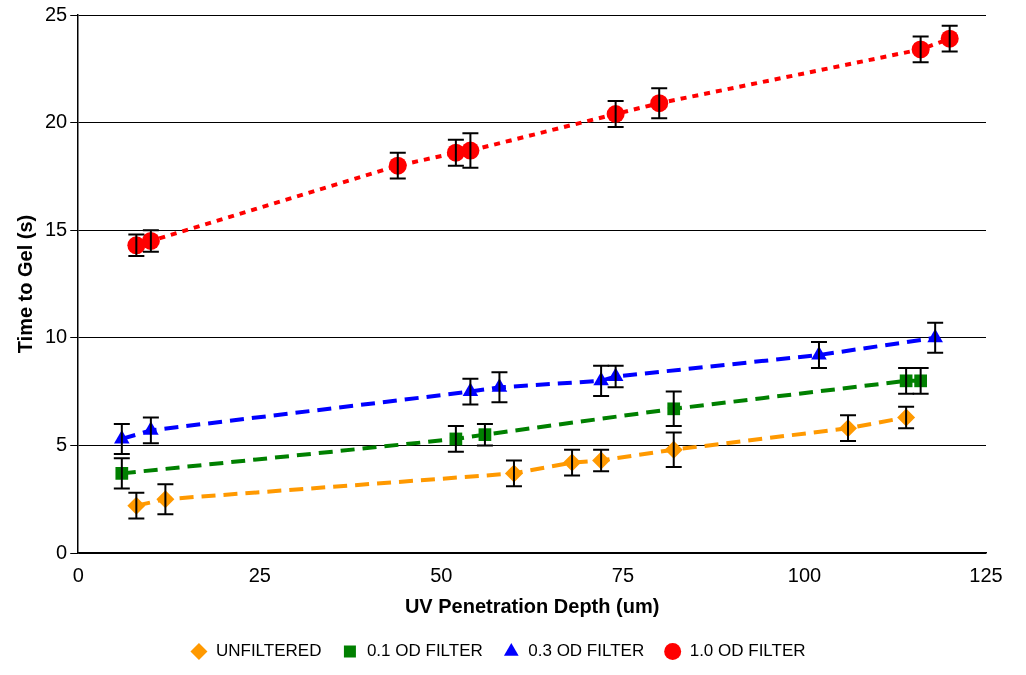 The image size is (1026, 675). What do you see at coordinates (24, 284) in the screenshot?
I see `y-axis-title: Time to Gel (s)` at bounding box center [24, 284].